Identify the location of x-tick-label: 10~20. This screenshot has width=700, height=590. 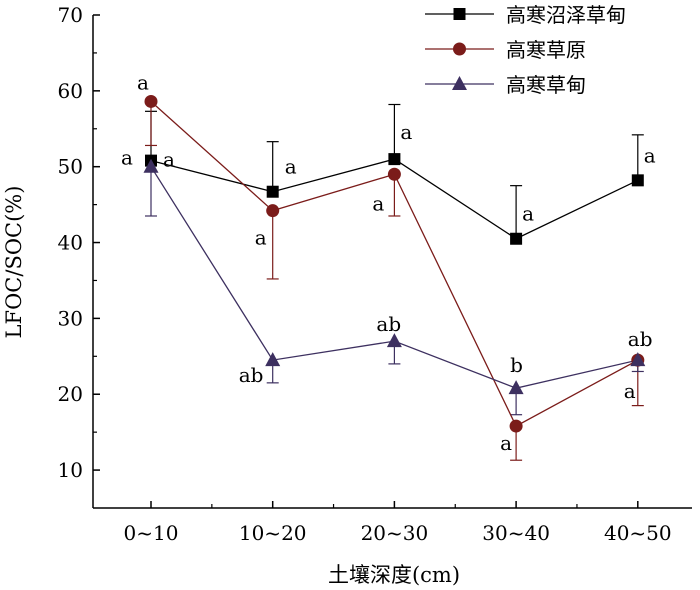
(273, 533).